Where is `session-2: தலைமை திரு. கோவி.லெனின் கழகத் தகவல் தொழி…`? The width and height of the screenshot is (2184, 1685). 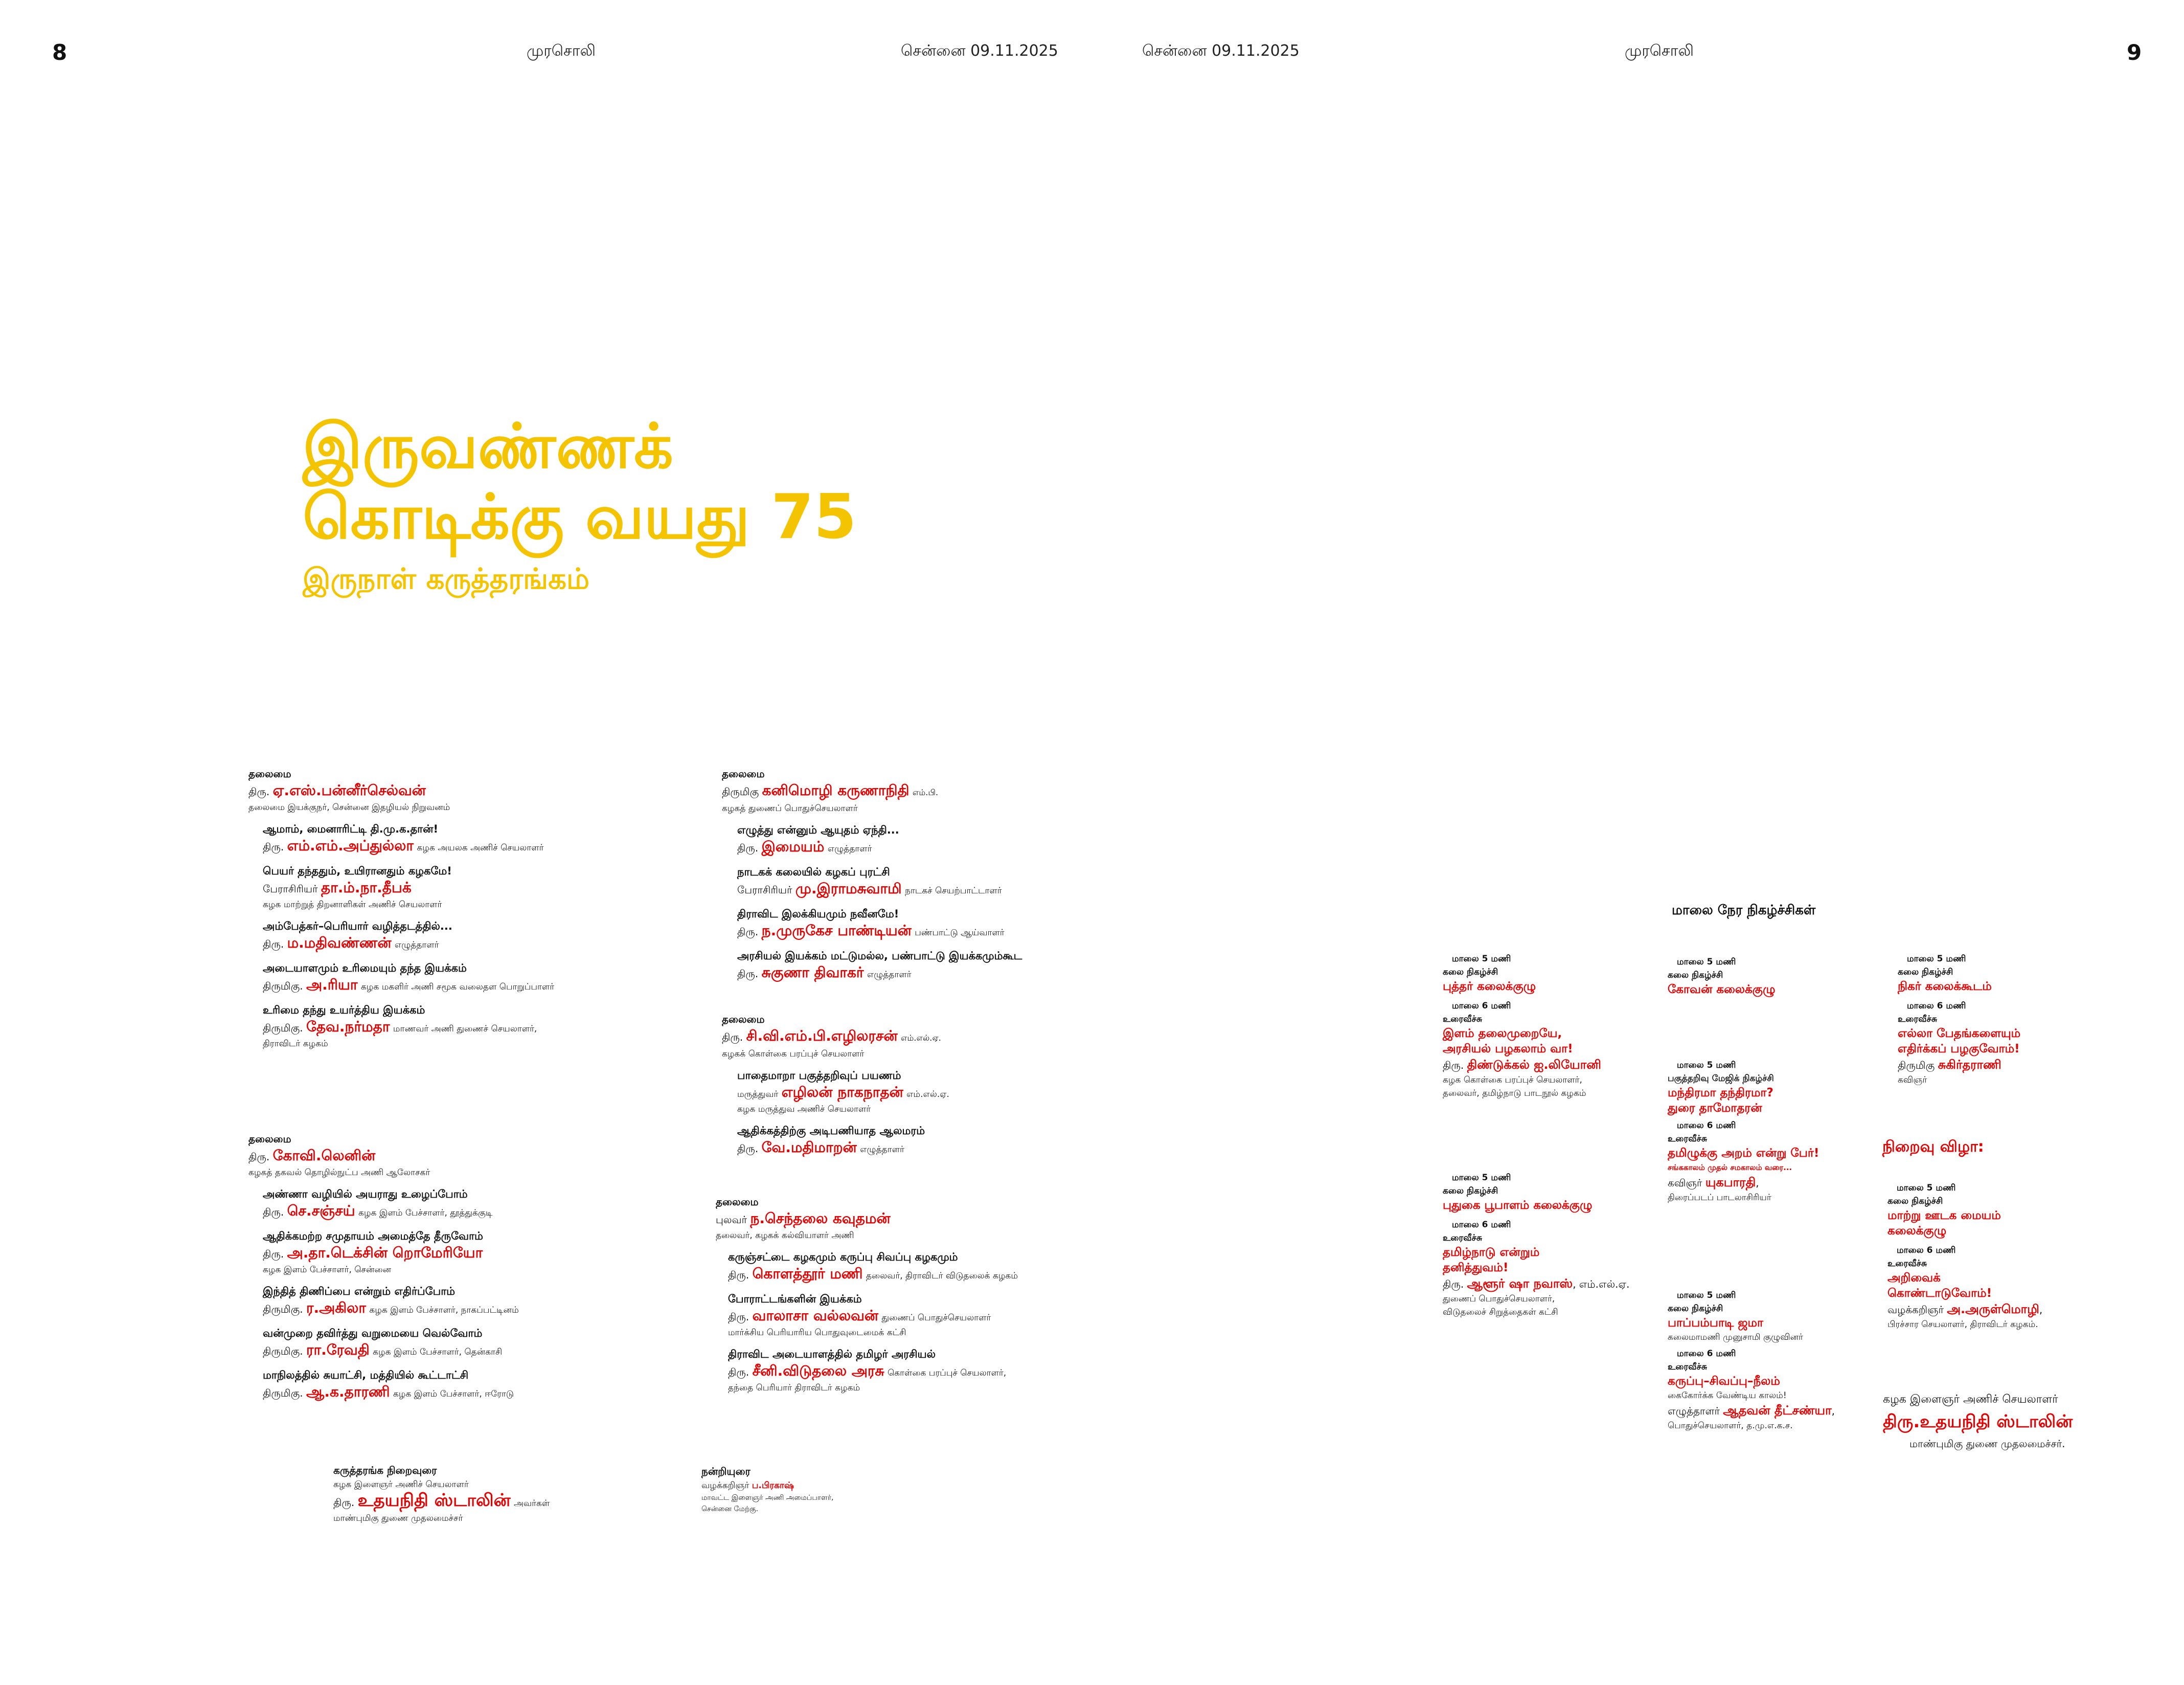
session-2: தலைமை திரு. கோவி.லெனின் கழகத் தகவல் தொழி… is located at coordinates (383, 1266).